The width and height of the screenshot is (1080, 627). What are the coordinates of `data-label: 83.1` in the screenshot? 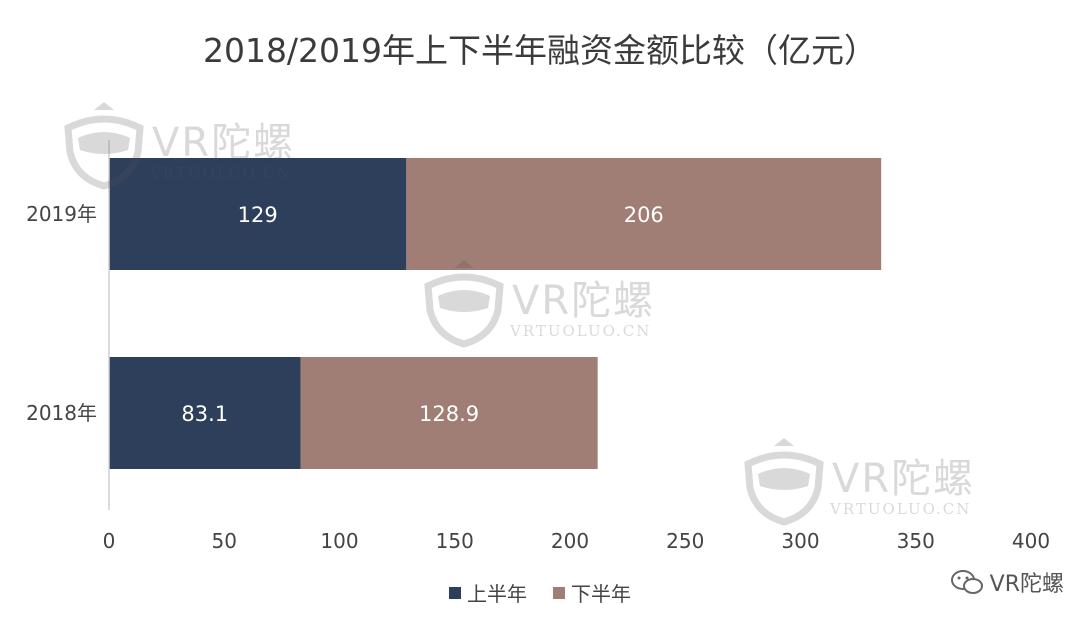 It's located at (204, 414).